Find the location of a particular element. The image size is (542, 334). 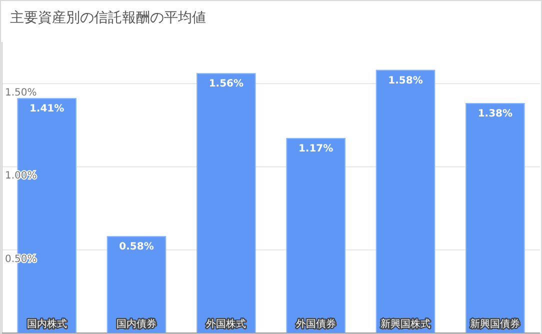

data-label: 1.56% is located at coordinates (226, 84).